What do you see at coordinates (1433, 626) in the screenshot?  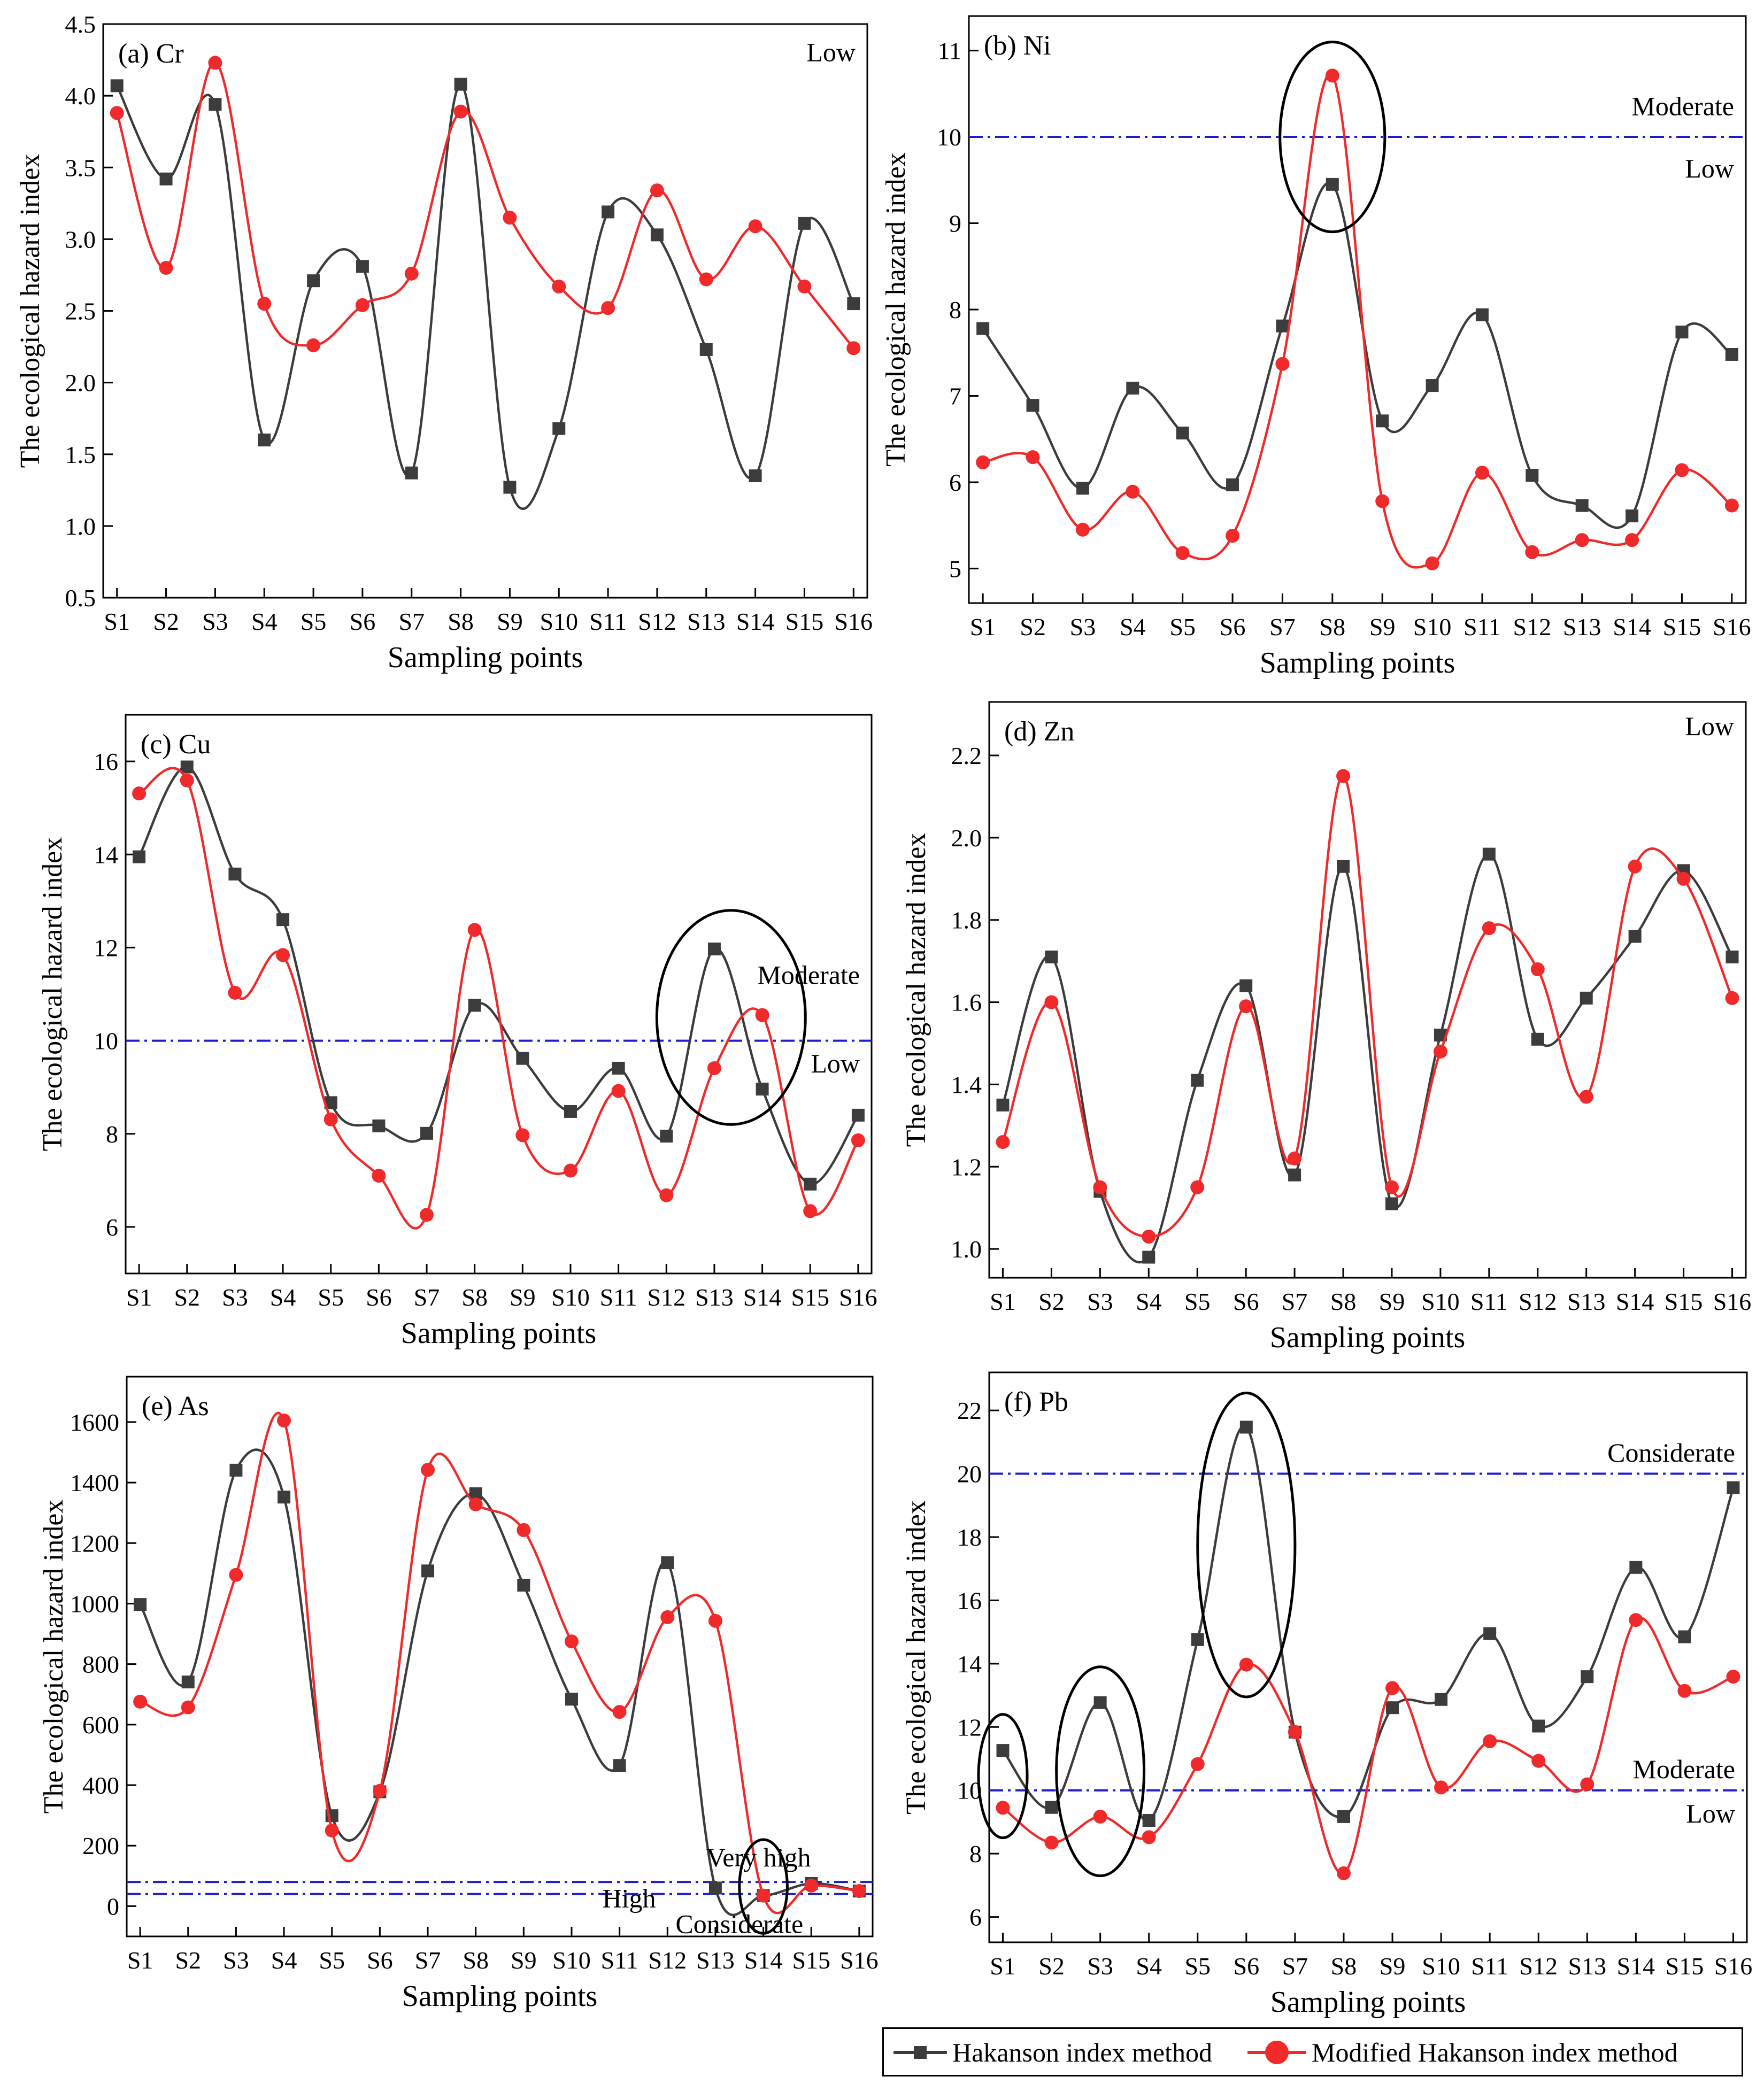 I see `x-tick-label-s10: S10` at bounding box center [1433, 626].